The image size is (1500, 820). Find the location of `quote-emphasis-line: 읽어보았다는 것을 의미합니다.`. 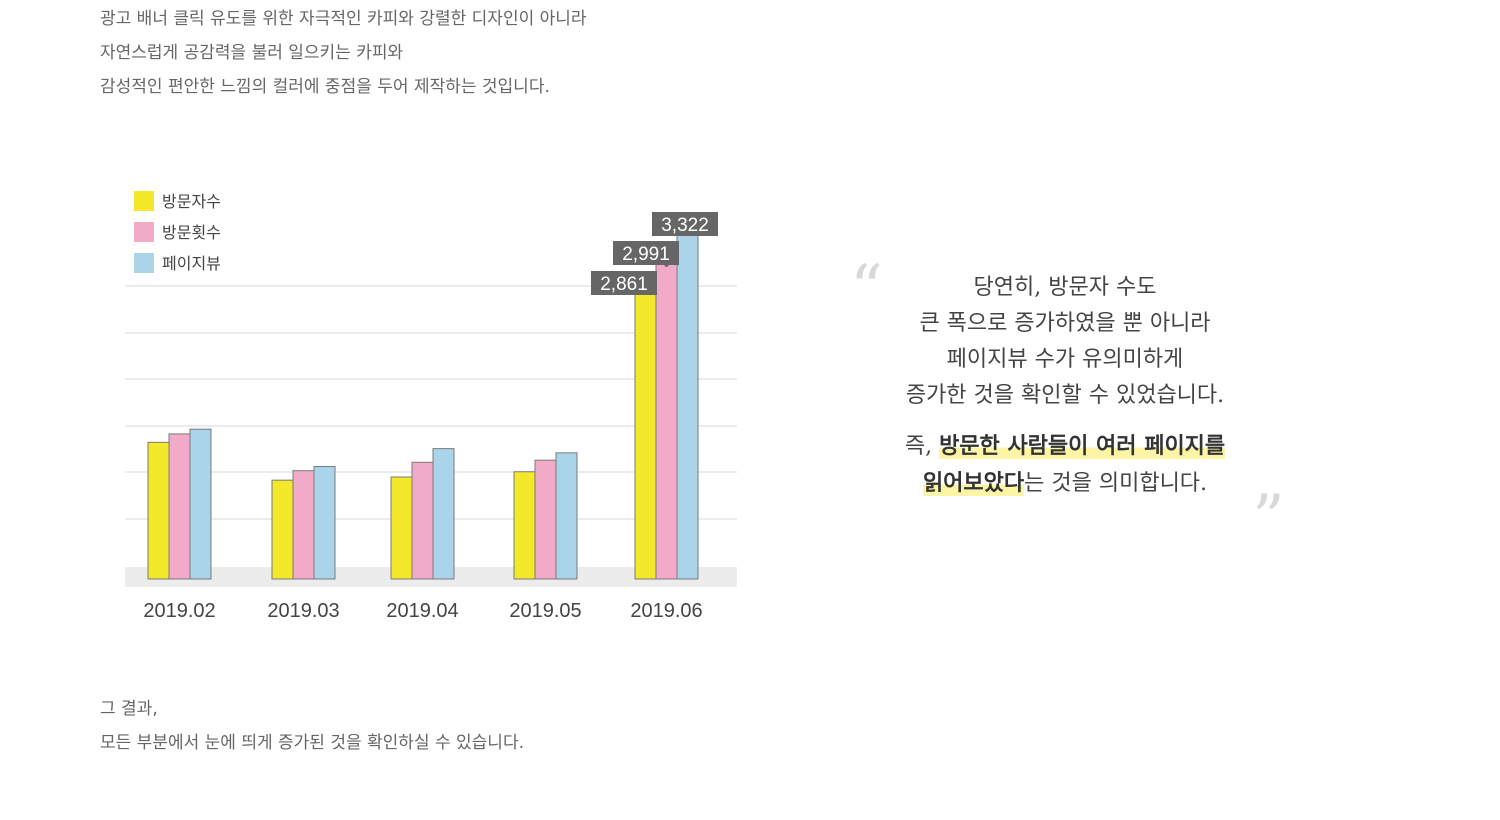

quote-emphasis-line: 읽어보았다는 것을 의미합니다. is located at coordinates (1065, 483).